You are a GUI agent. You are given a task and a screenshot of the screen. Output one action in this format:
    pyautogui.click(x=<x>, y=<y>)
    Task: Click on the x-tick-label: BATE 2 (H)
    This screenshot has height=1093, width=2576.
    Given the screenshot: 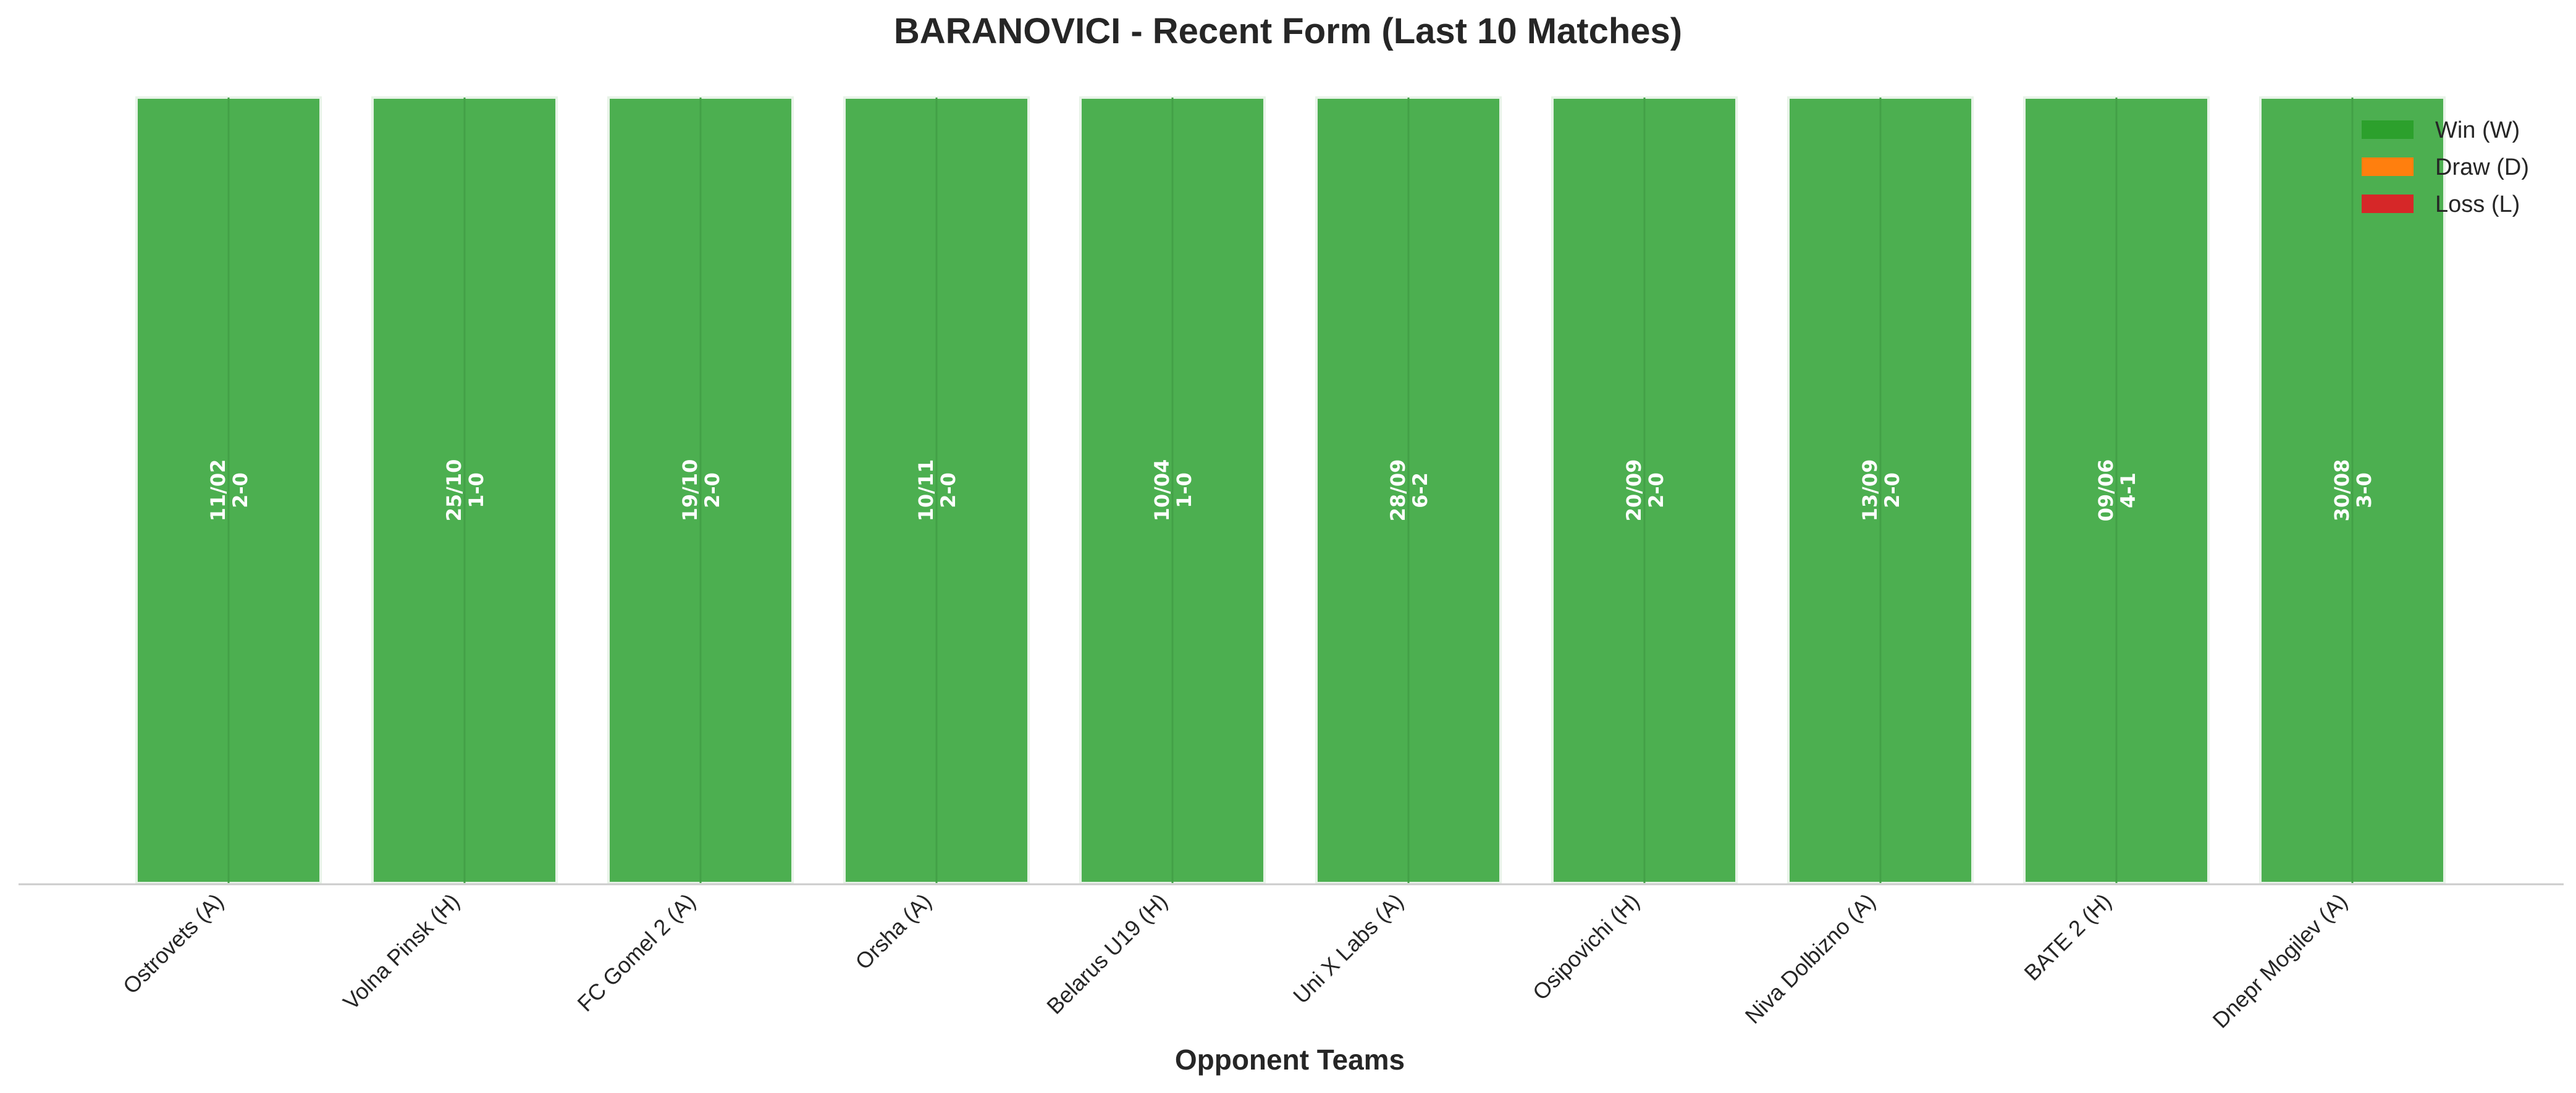 What is the action you would take?
    pyautogui.click(x=2067, y=937)
    